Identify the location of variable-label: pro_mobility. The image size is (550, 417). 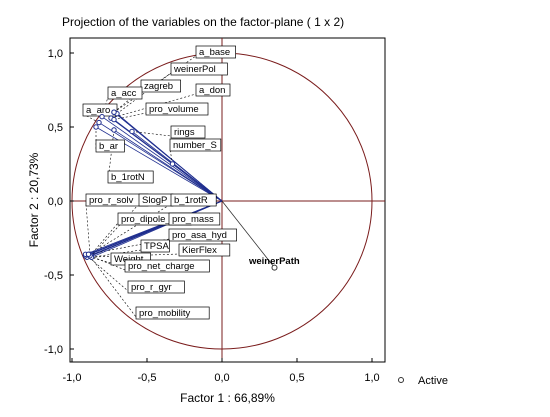
(164, 313).